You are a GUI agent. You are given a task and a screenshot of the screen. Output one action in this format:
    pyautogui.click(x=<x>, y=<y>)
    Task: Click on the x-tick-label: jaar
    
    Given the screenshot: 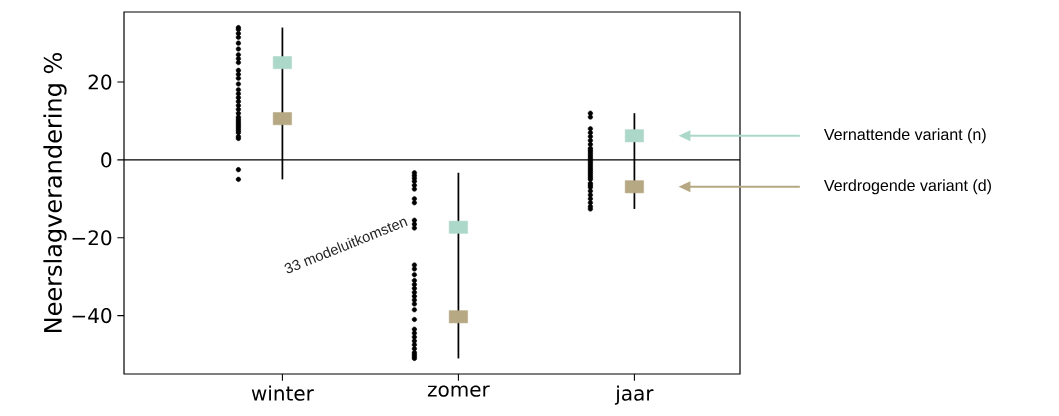 What is the action you would take?
    pyautogui.click(x=634, y=395)
    